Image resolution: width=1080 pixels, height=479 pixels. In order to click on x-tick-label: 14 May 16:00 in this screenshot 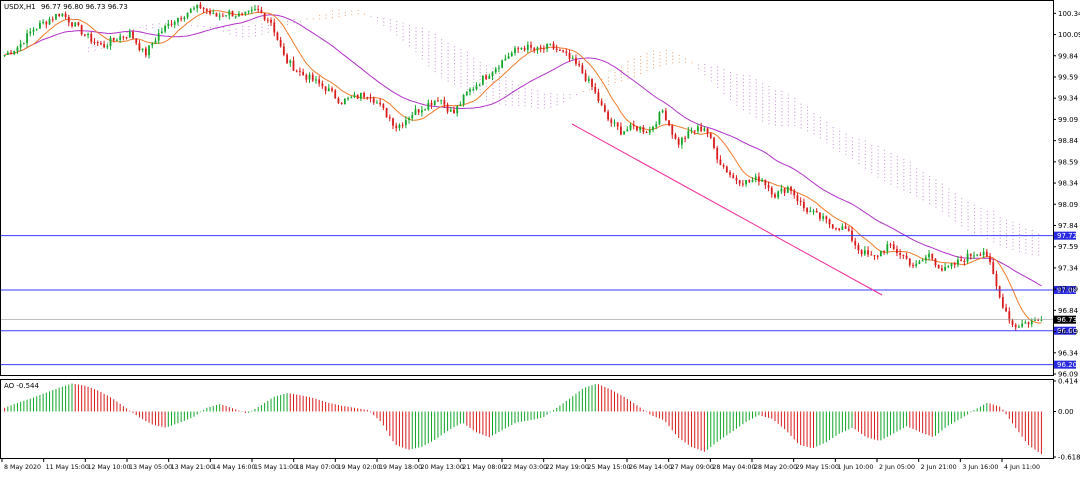, I will do `click(233, 467)`.